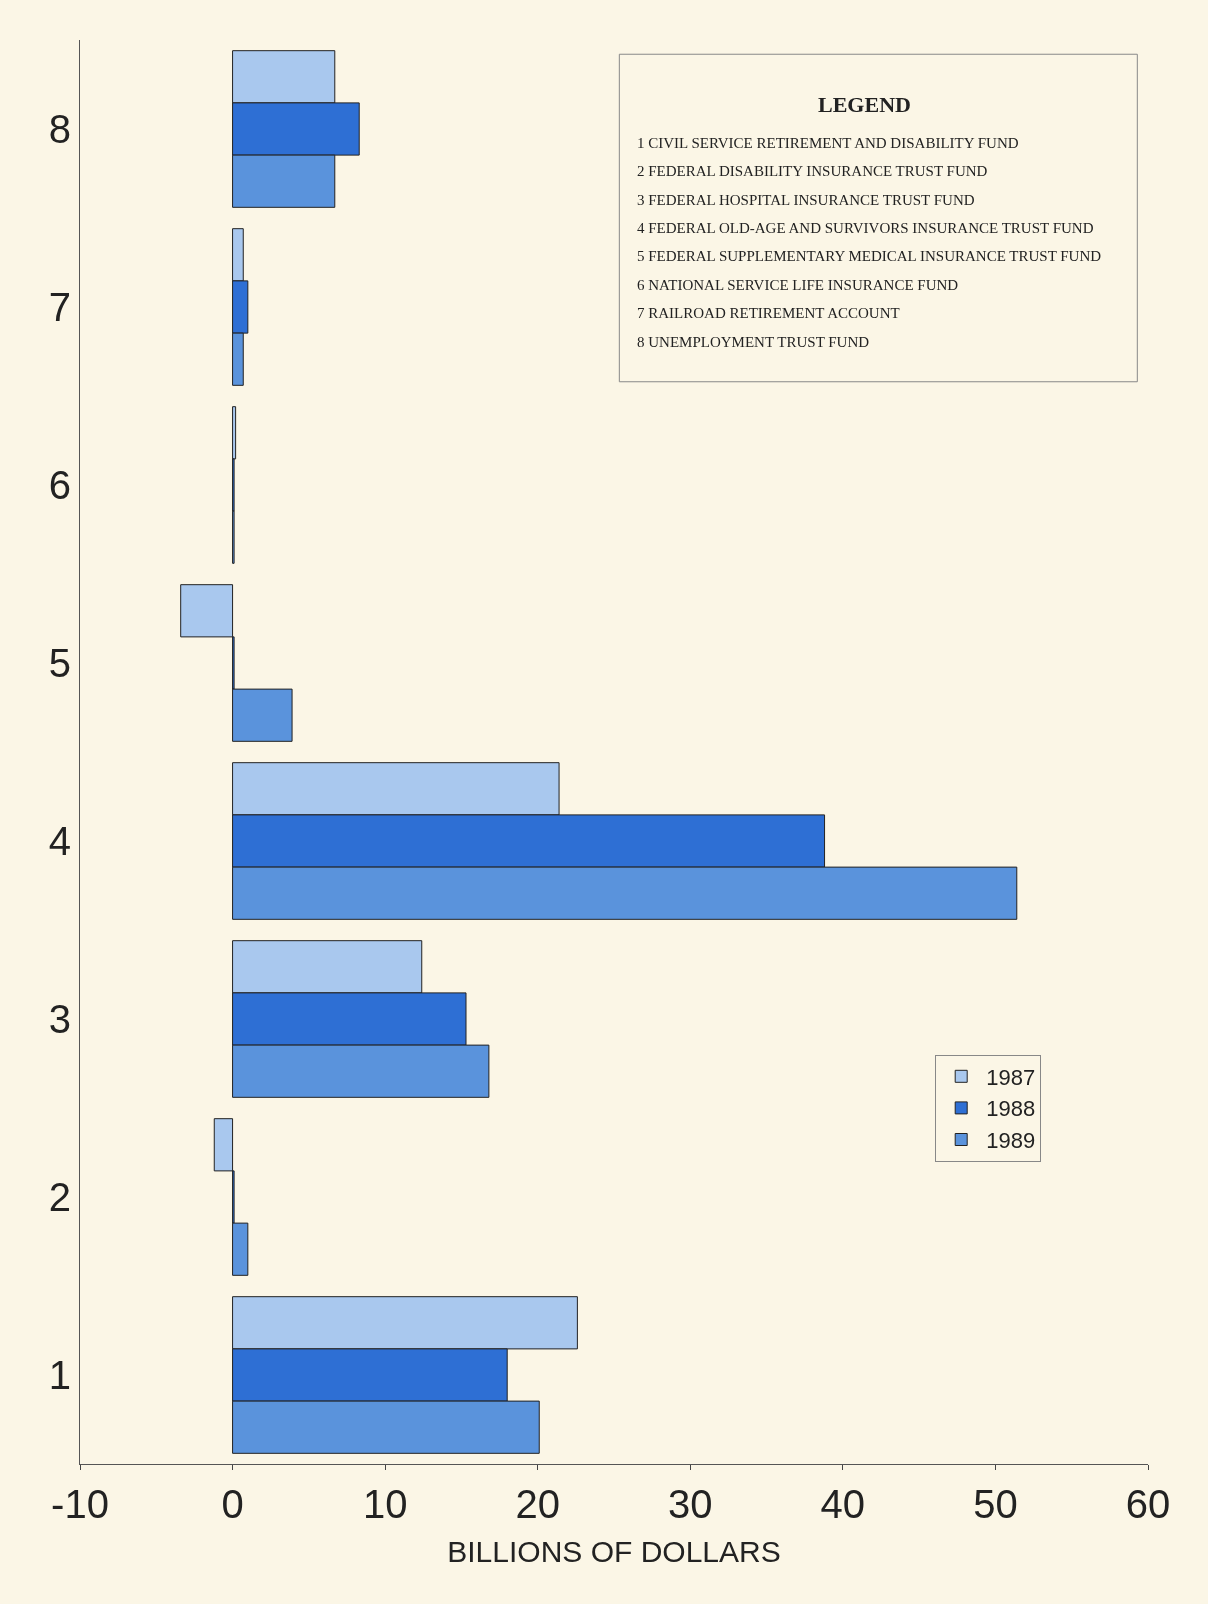 The image size is (1208, 1604). Describe the element at coordinates (59, 663) in the screenshot. I see `y-tick-label: 5` at that location.